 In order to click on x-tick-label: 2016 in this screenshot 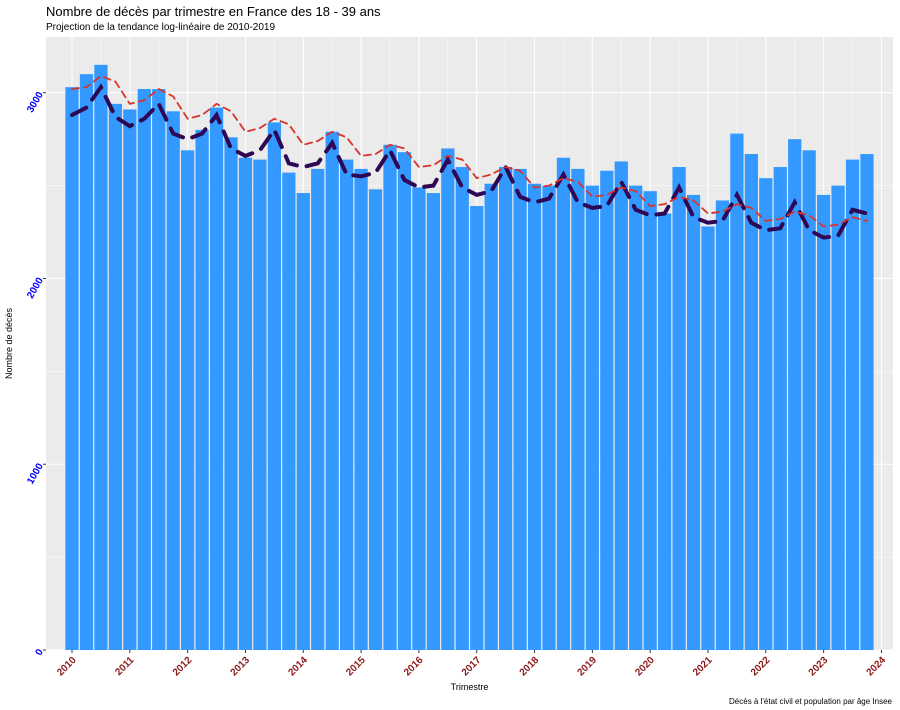, I will do `click(414, 667)`.